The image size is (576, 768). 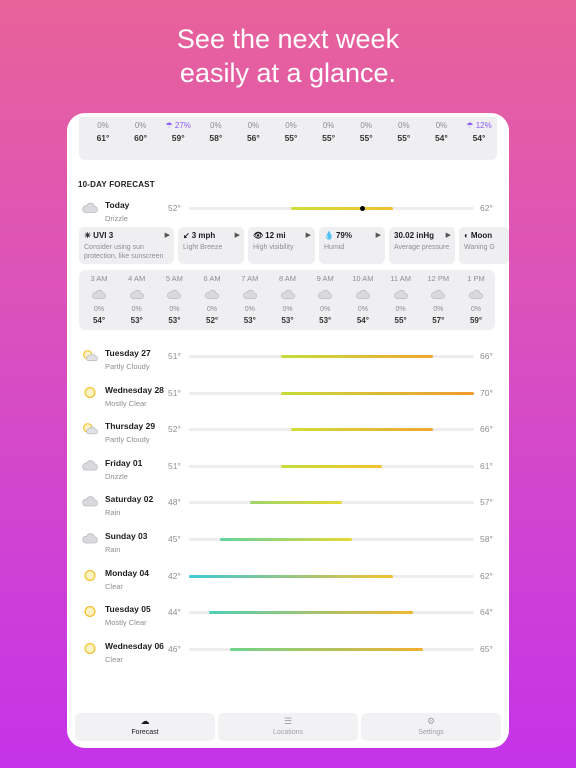 I want to click on hour-label: 1 PM, so click(x=476, y=278).